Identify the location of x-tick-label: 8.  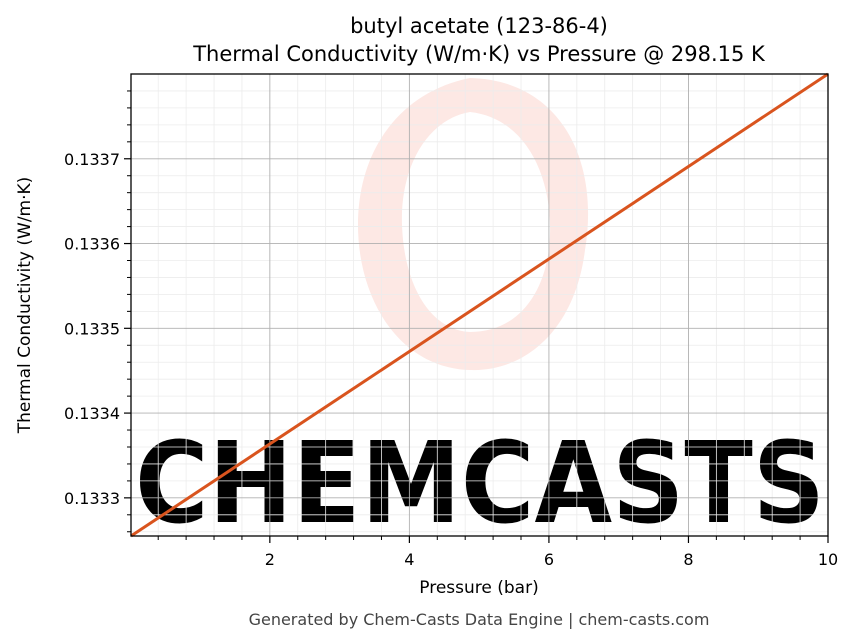
(688, 559).